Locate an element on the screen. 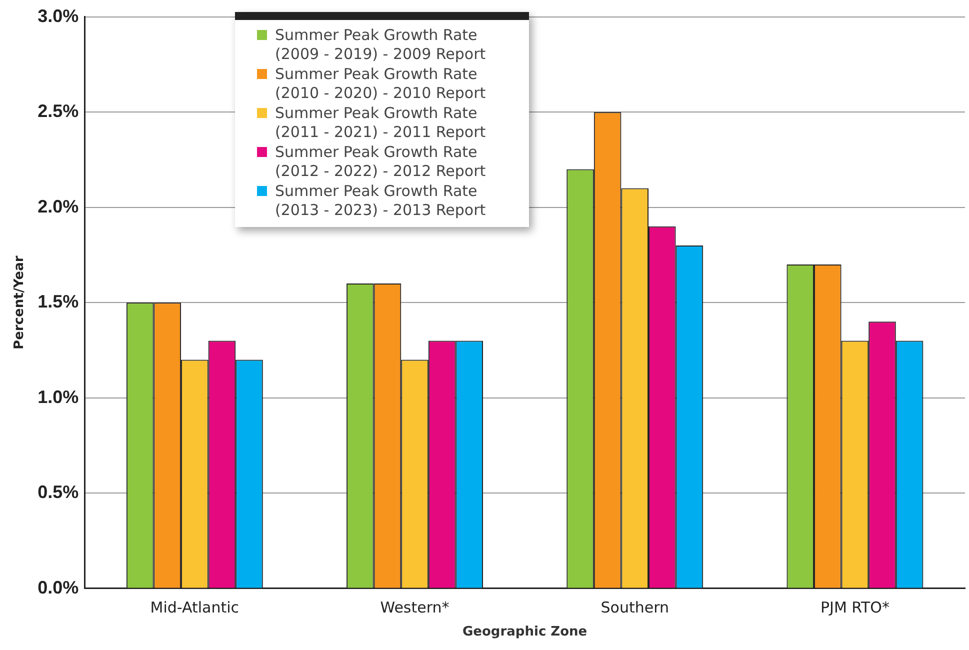 The image size is (969, 650). x-axis-title: Geographic Zone is located at coordinates (525, 632).